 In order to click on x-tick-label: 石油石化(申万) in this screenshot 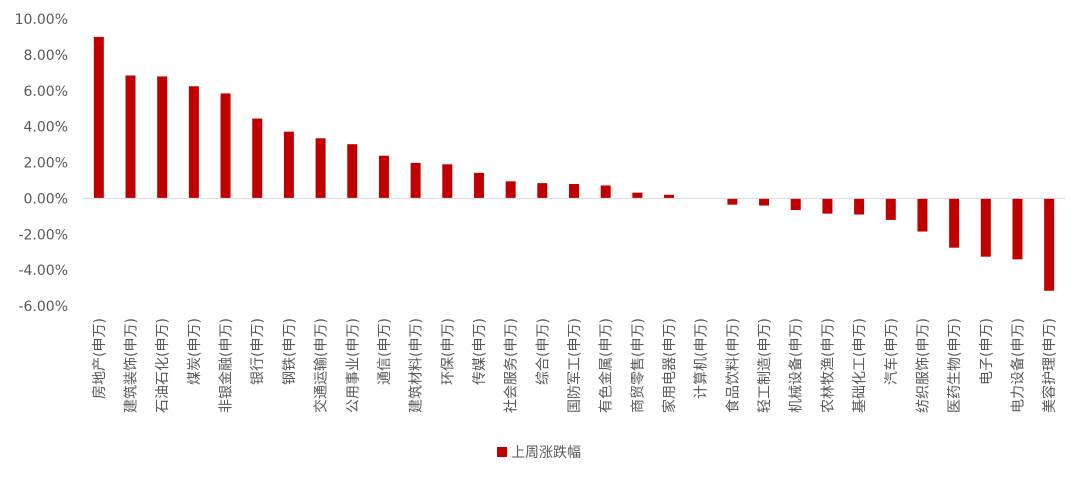, I will do `click(163, 365)`.